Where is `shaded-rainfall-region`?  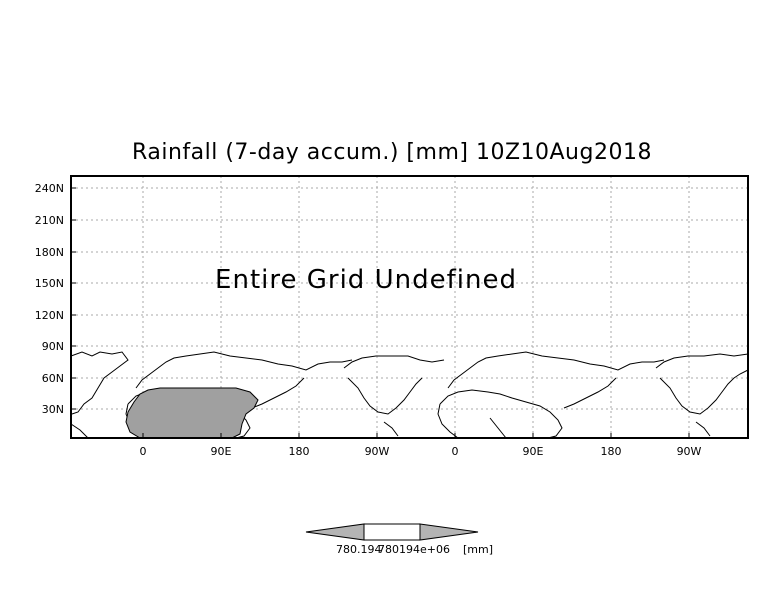 shaded-rainfall-region is located at coordinates (192, 413).